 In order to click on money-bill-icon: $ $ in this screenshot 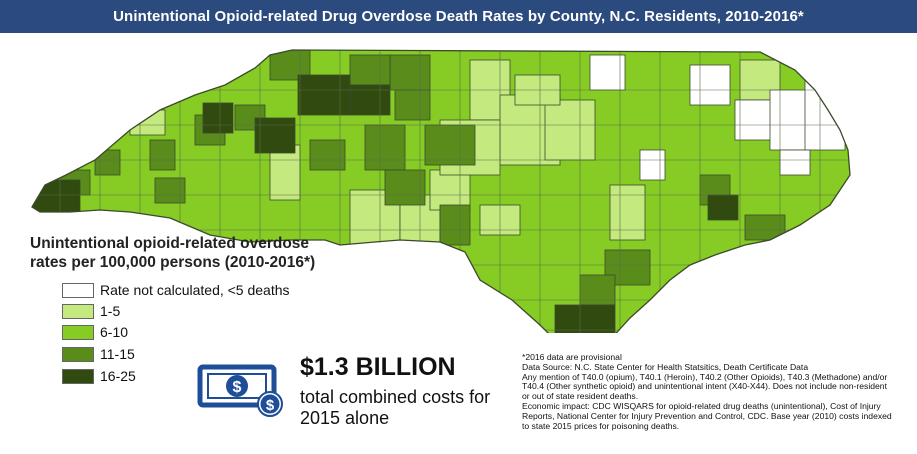, I will do `click(240, 390)`.